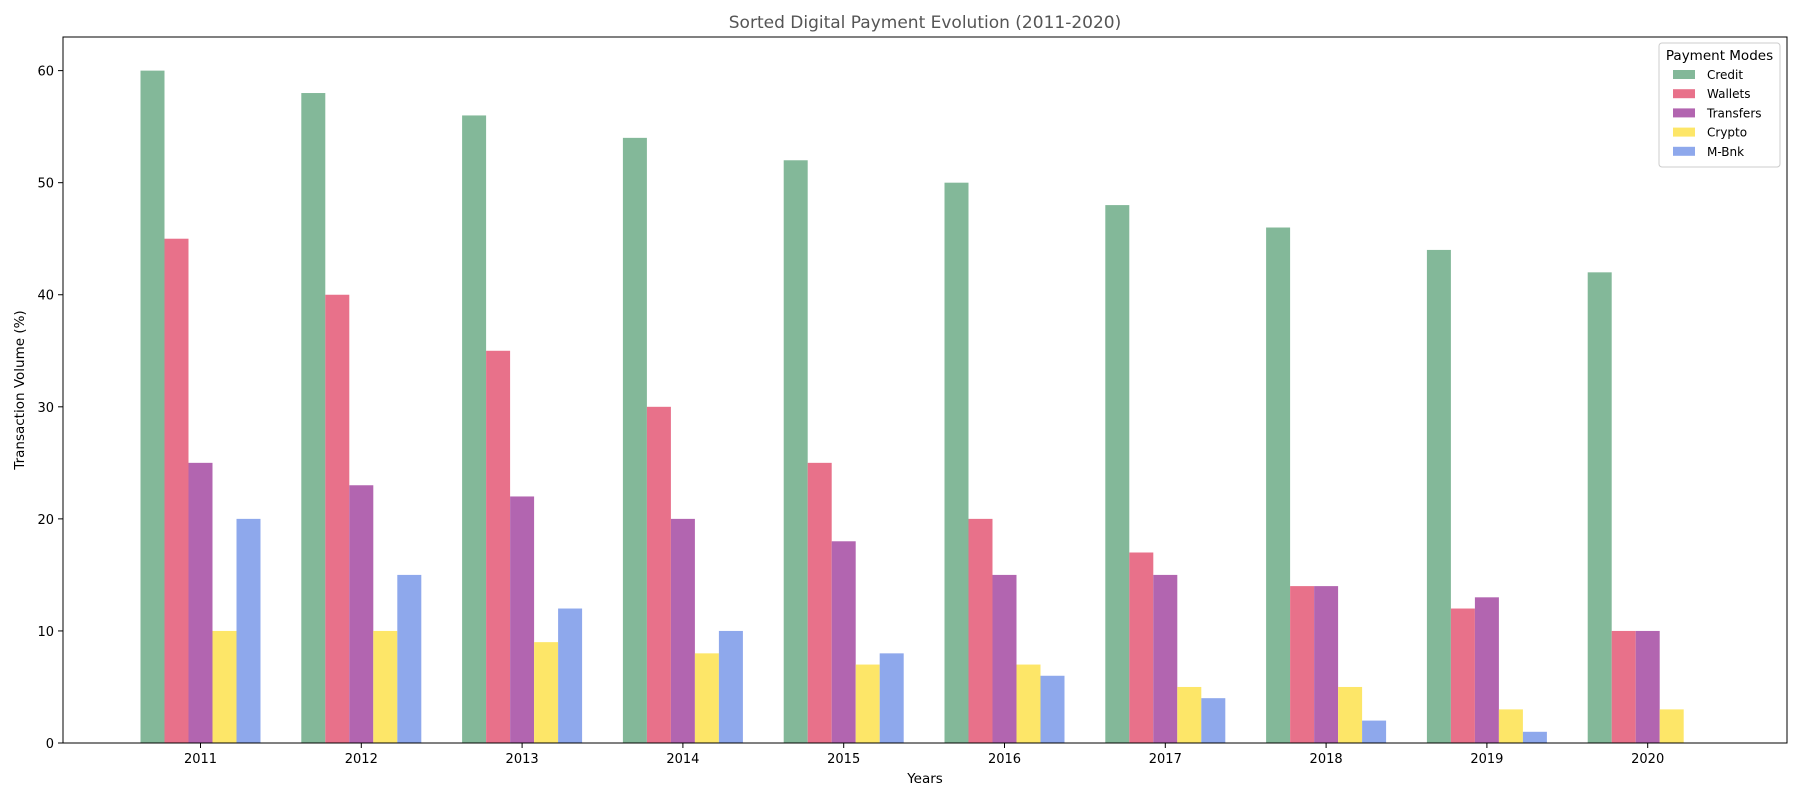 The image size is (1800, 800). What do you see at coordinates (956, 462) in the screenshot?
I see `bar-credit-2016` at bounding box center [956, 462].